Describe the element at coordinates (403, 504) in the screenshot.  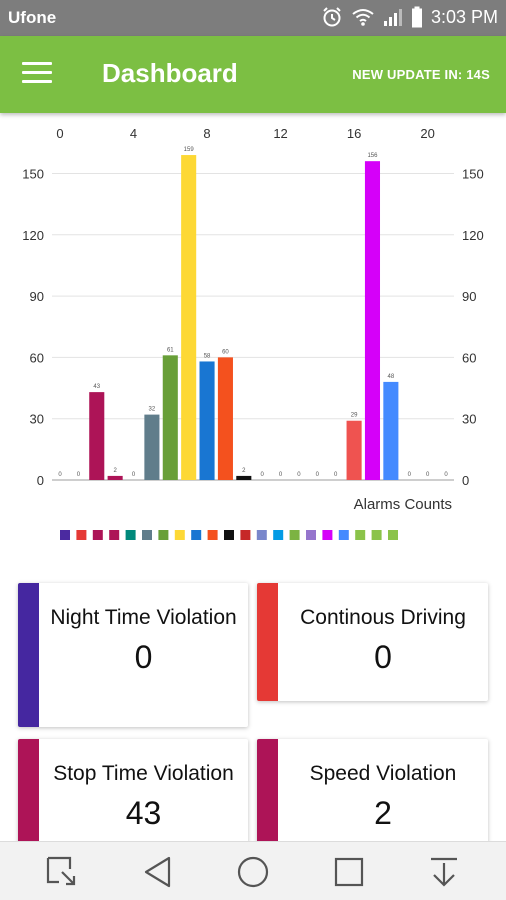
I see `series-label: Alarms Counts` at that location.